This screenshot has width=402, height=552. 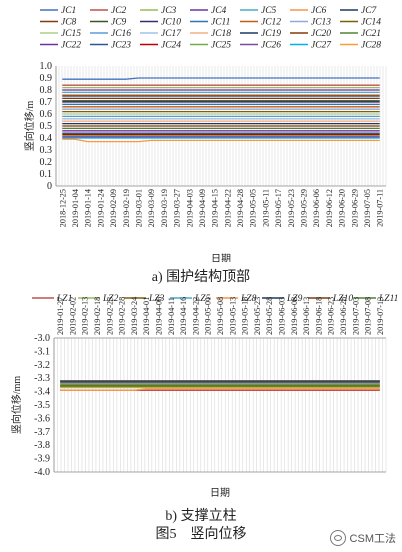 What do you see at coordinates (122, 316) in the screenshot?
I see `x-tick-label: 2019-02-28` at bounding box center [122, 316].